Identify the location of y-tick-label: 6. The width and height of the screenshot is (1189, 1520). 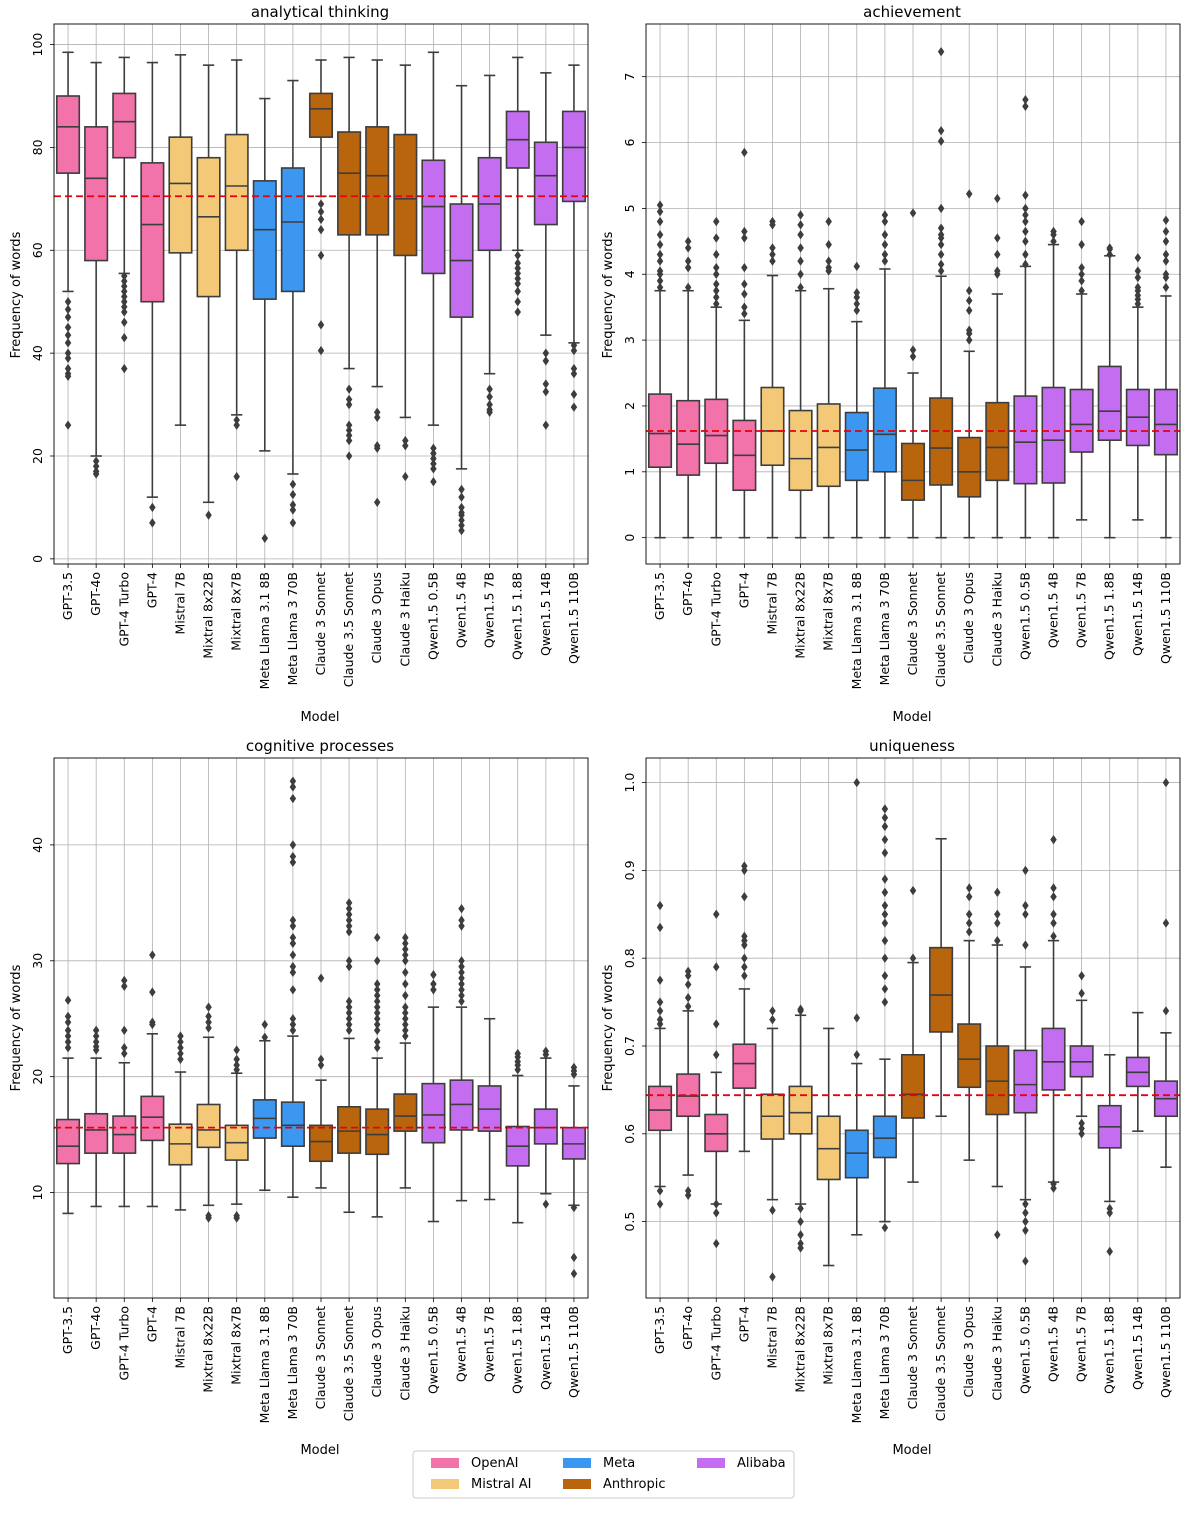
(629, 143).